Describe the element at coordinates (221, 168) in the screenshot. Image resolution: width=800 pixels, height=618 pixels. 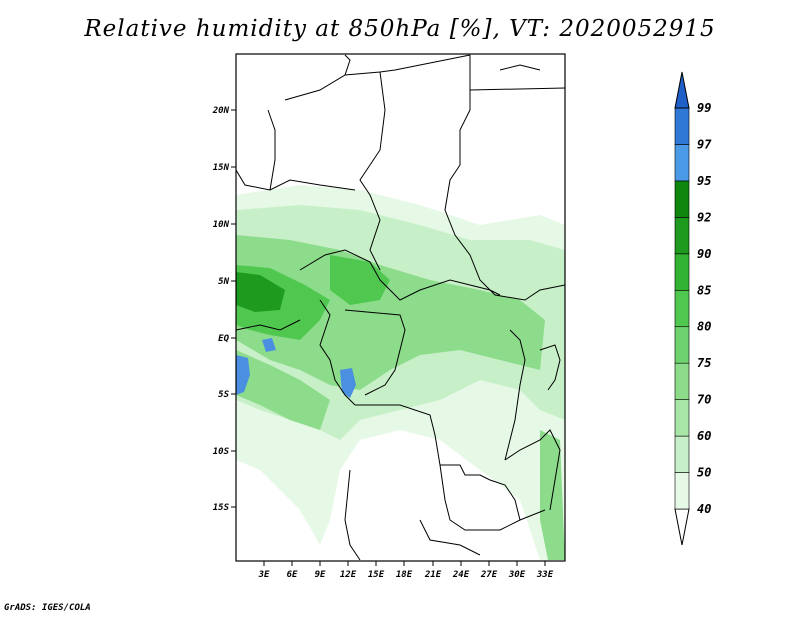
I see `lat-label: 15N` at that location.